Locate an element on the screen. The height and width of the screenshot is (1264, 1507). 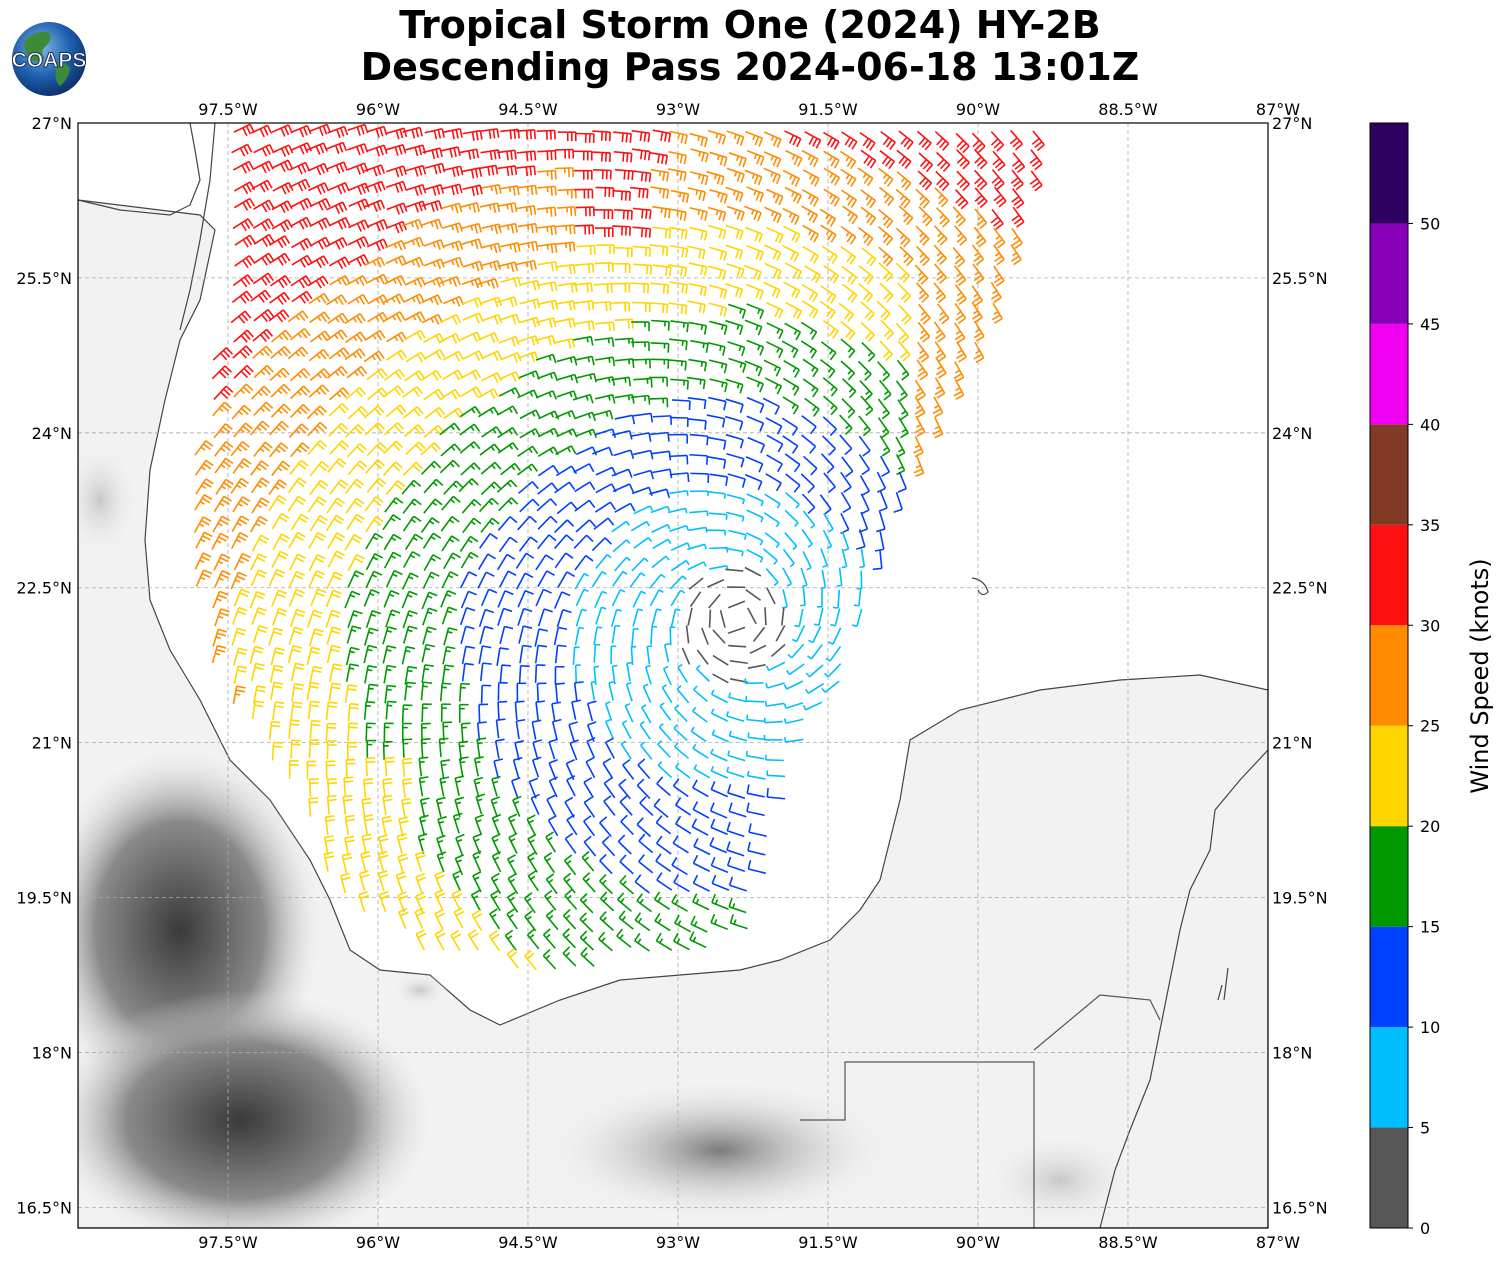
colorbar-bin is located at coordinates (1389, 273).